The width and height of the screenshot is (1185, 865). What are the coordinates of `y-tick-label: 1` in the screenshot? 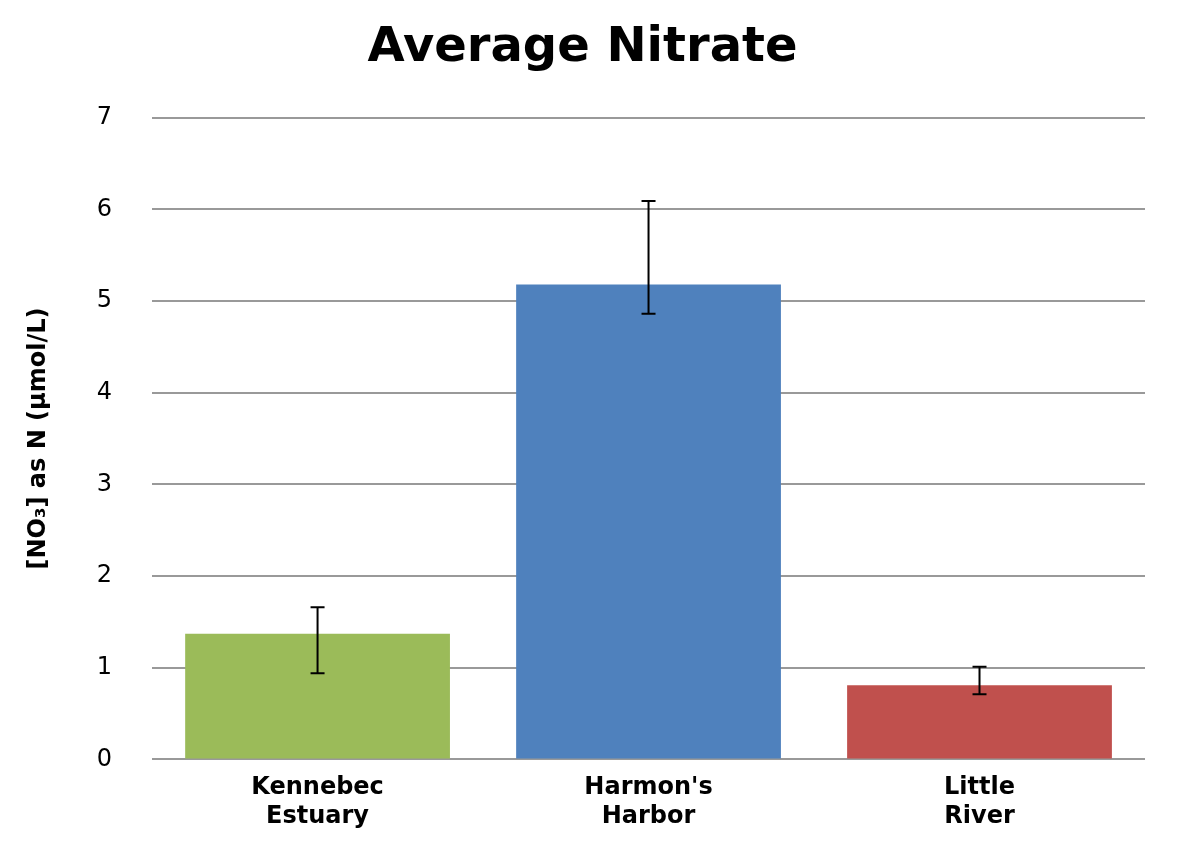 It's located at (104, 665).